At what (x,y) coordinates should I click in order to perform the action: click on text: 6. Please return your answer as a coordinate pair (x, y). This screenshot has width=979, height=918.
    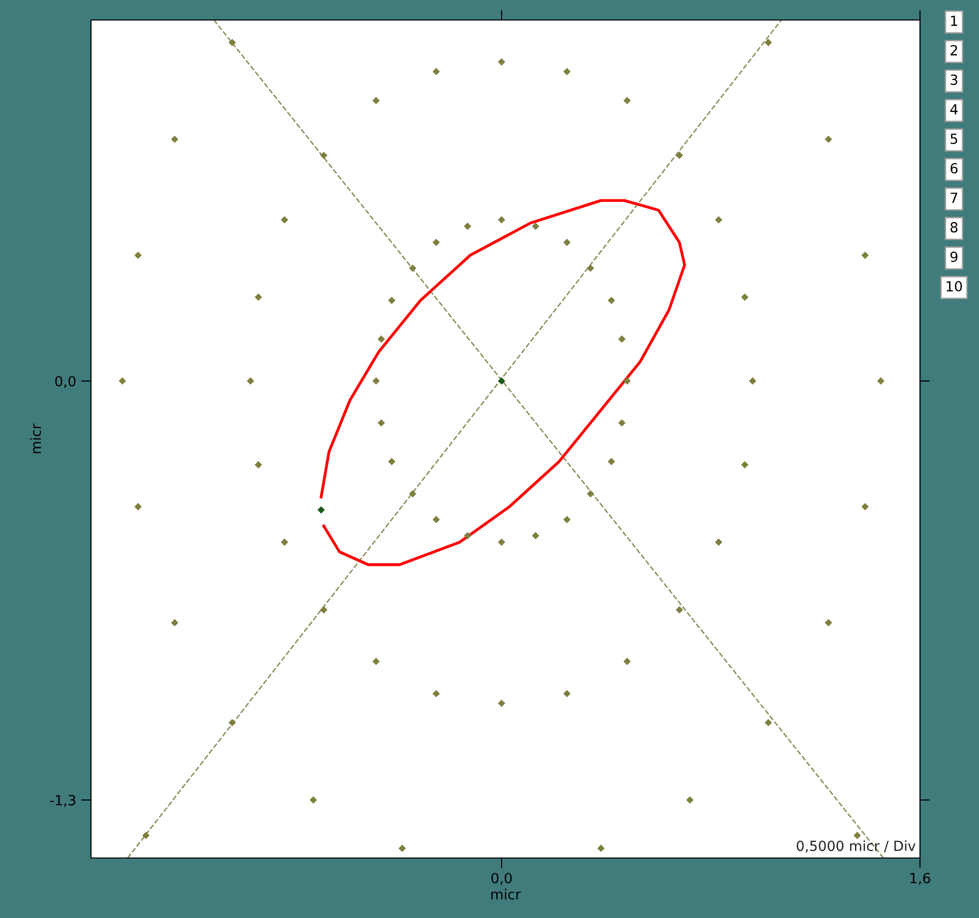
    Looking at the image, I should click on (954, 168).